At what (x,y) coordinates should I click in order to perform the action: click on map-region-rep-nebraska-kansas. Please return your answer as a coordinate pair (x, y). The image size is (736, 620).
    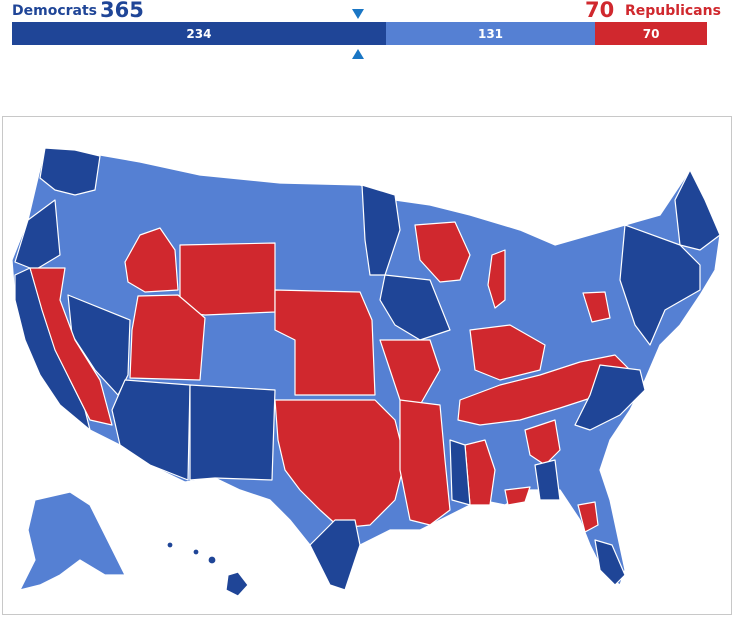
    Looking at the image, I should click on (325, 342).